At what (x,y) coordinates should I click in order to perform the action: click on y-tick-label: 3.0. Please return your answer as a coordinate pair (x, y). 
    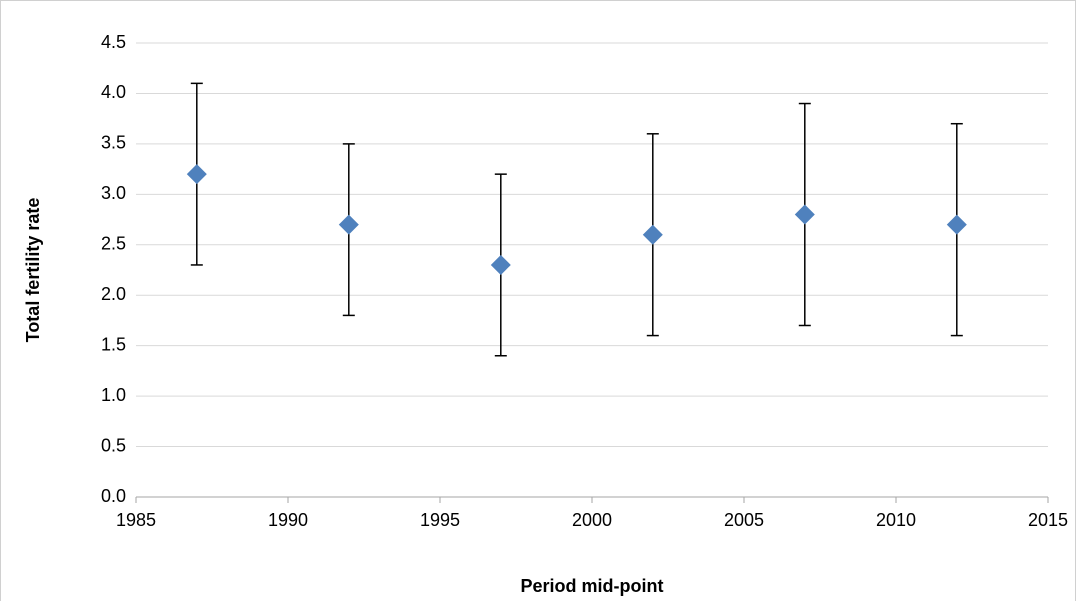
    Looking at the image, I should click on (113, 193).